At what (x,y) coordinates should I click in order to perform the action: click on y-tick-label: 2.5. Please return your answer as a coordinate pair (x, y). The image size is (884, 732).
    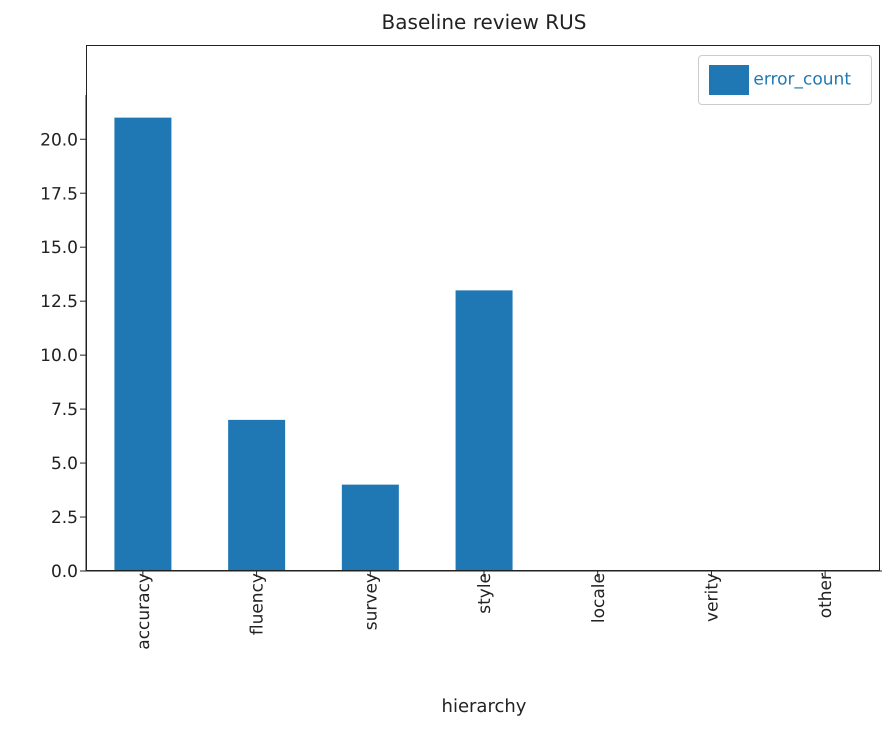
    Looking at the image, I should click on (64, 518).